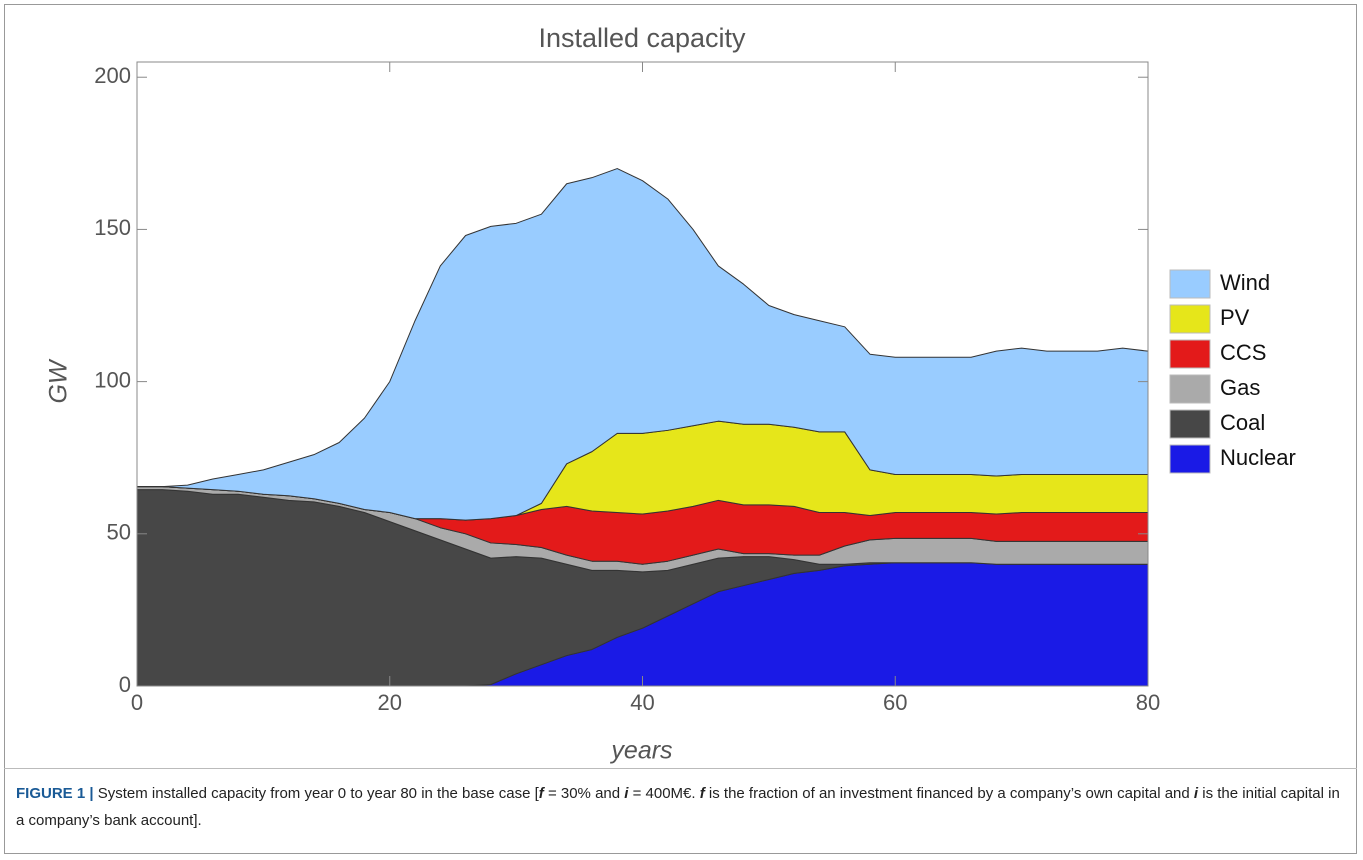 This screenshot has width=1363, height=860. I want to click on caption-separator, so click(680, 768).